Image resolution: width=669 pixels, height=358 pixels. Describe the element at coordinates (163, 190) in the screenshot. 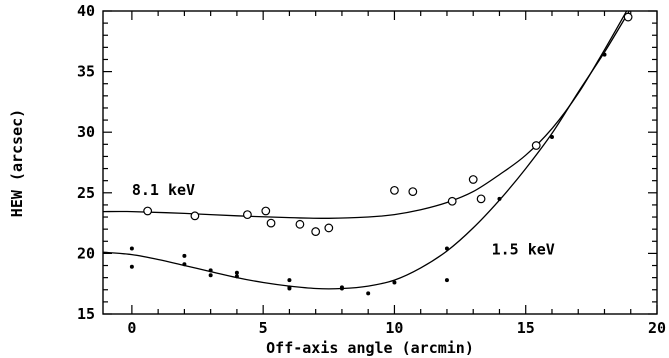

I see `annotation-0: 8.1 keV` at that location.